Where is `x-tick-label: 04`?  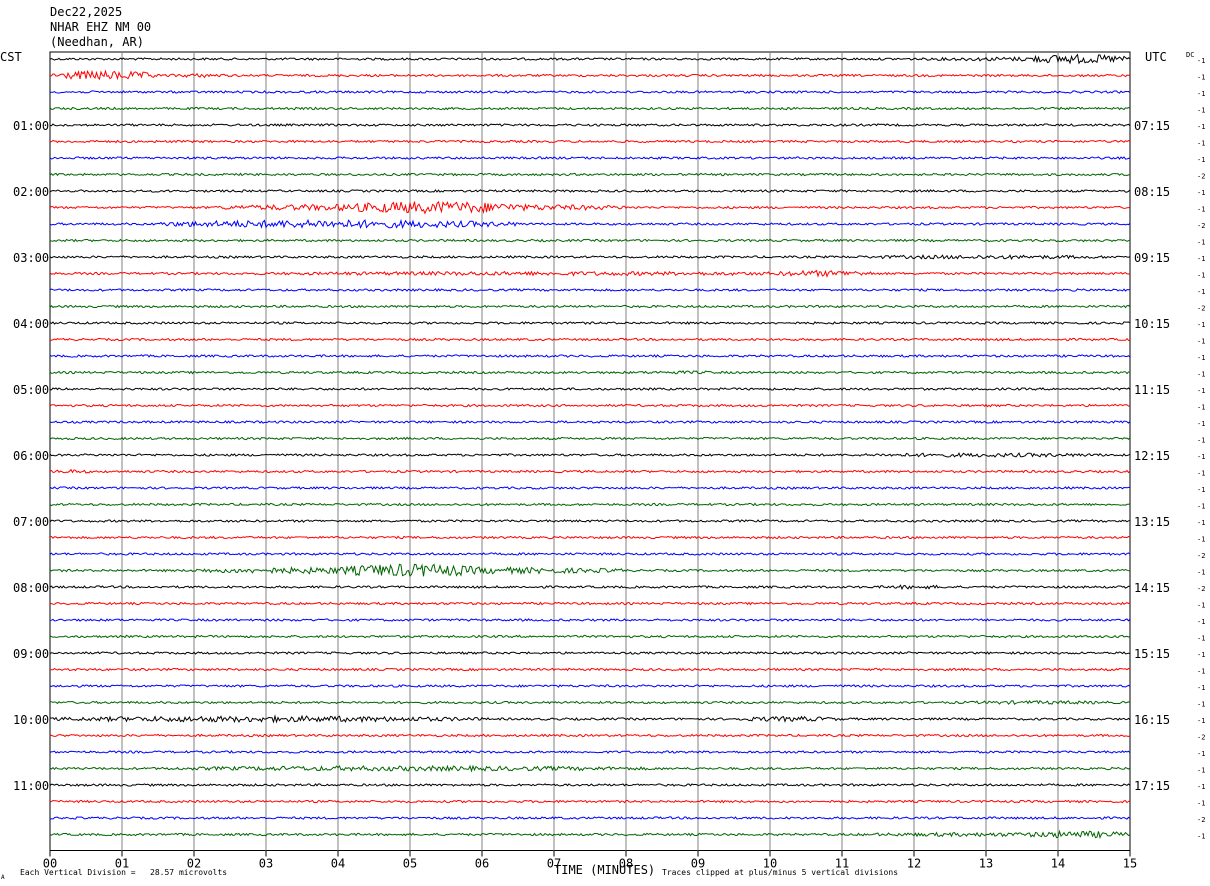
x-tick-label: 04 is located at coordinates (338, 864).